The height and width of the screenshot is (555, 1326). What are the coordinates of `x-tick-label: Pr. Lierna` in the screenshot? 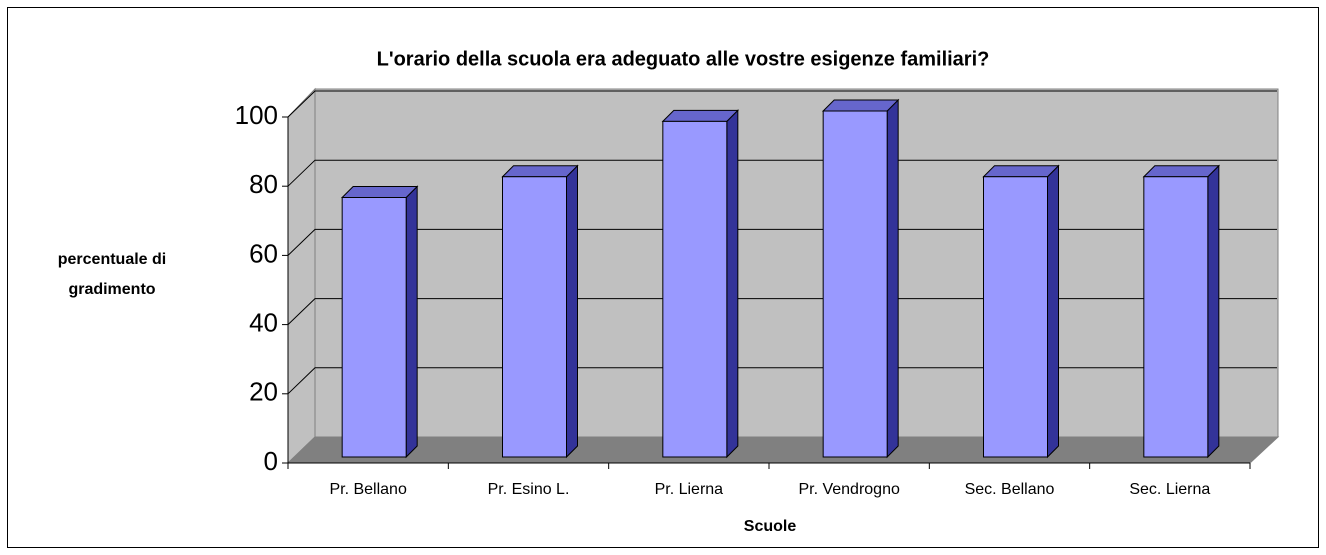 It's located at (689, 489).